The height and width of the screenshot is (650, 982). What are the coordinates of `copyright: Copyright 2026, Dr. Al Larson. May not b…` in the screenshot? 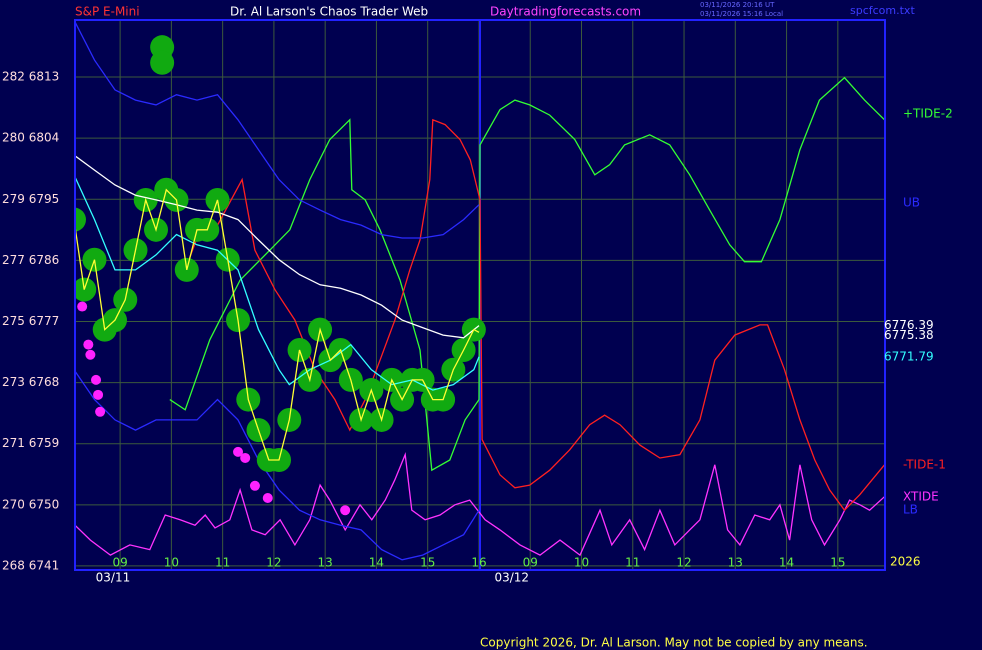 It's located at (674, 643).